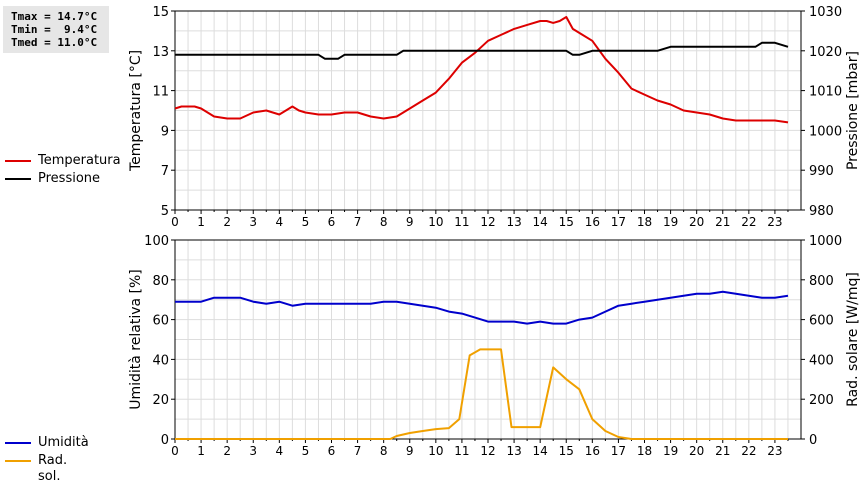 The width and height of the screenshot is (860, 485). I want to click on series-line-rad-sol, so click(481, 394).